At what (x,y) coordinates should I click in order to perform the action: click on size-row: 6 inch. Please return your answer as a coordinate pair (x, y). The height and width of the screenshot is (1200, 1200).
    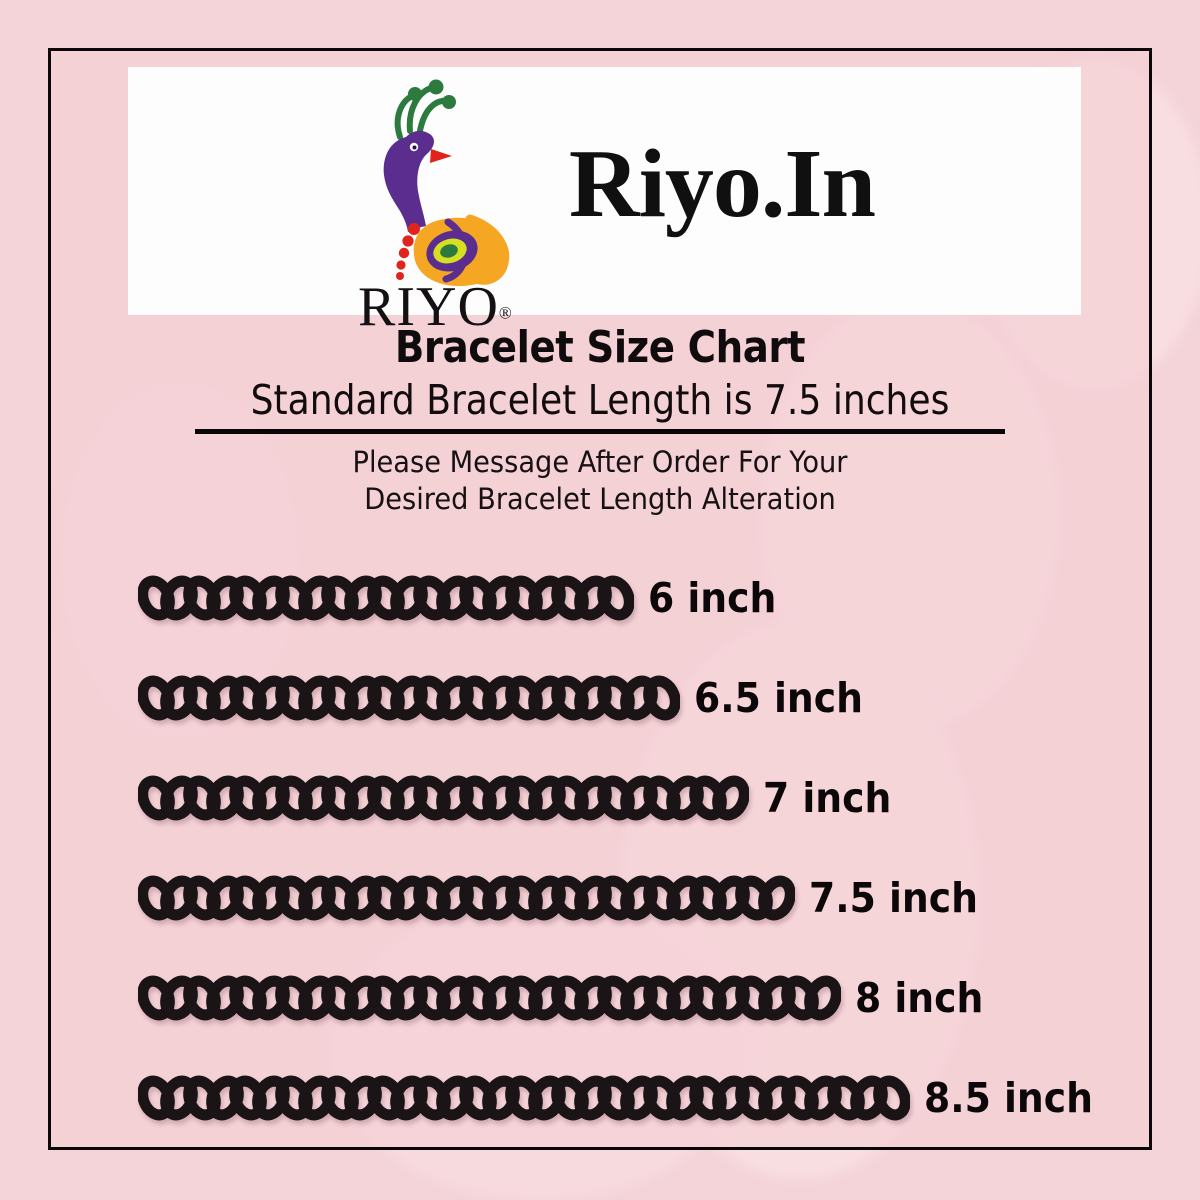
    Looking at the image, I should click on (600, 598).